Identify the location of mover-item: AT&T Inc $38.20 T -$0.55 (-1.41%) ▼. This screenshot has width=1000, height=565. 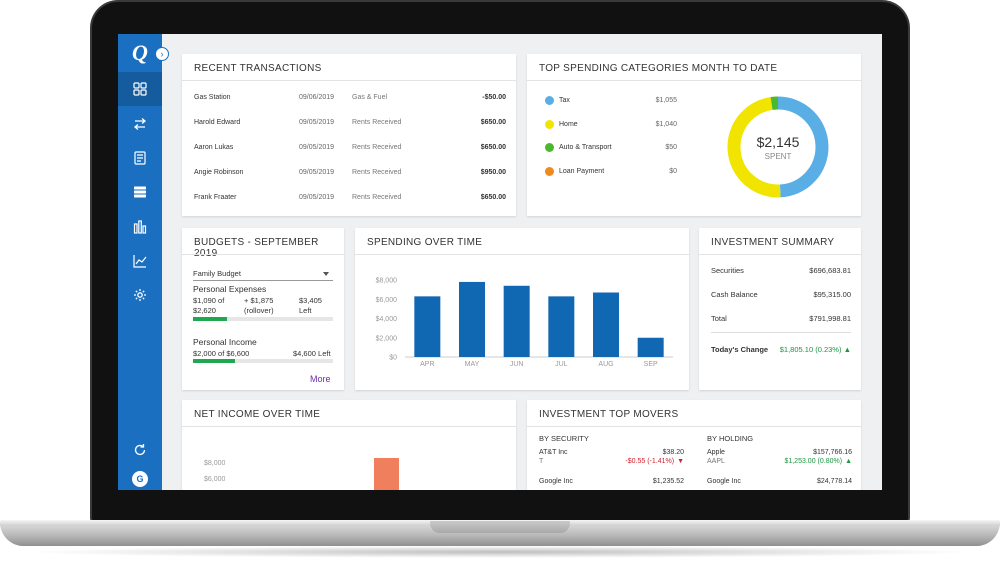
(611, 463).